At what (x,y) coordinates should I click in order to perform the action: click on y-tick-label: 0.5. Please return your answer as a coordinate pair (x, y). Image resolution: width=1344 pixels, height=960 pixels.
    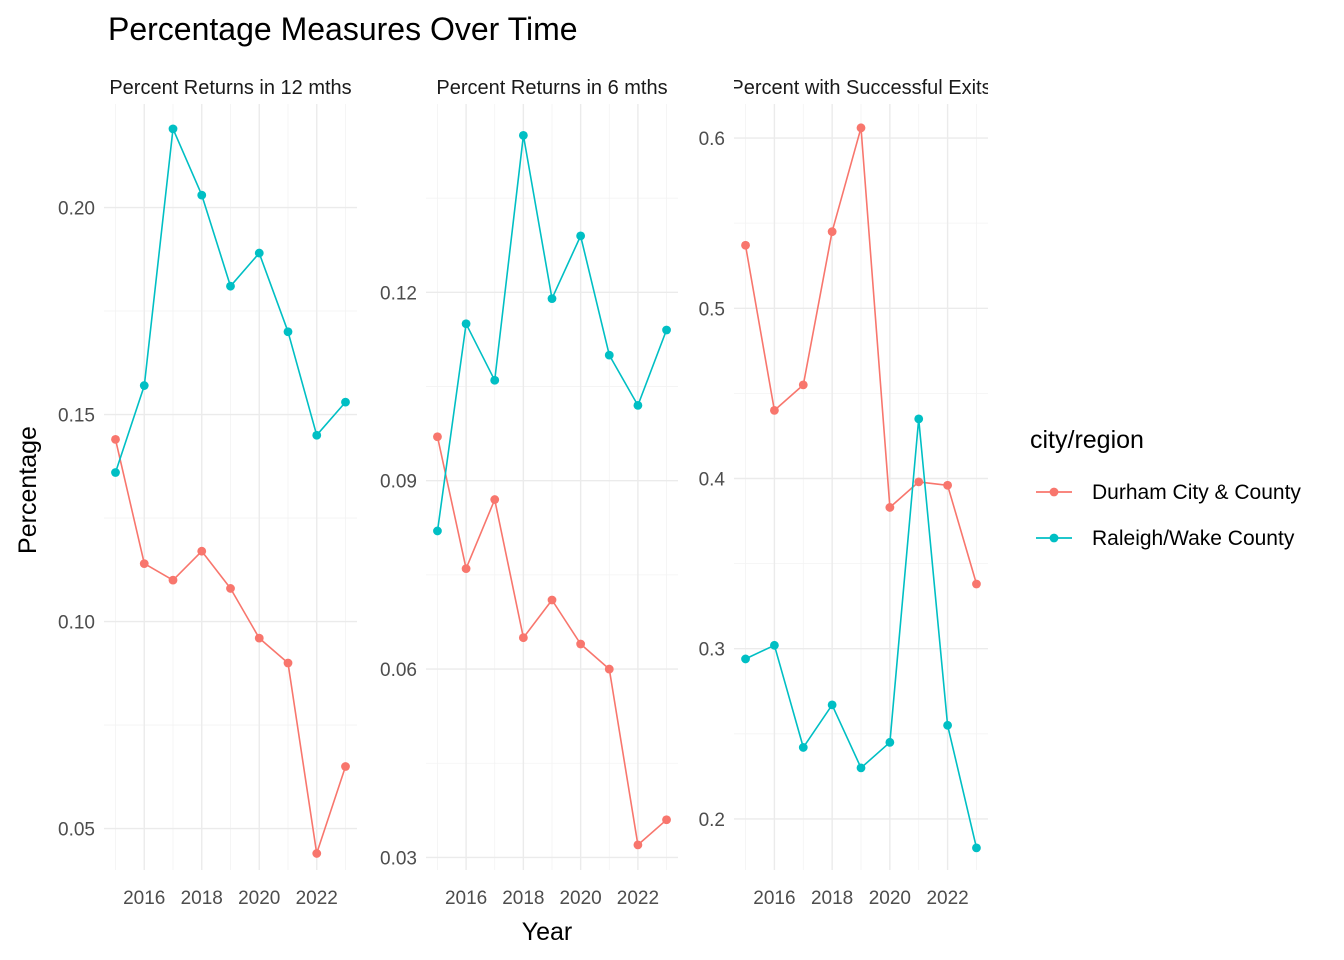
    Looking at the image, I should click on (712, 309).